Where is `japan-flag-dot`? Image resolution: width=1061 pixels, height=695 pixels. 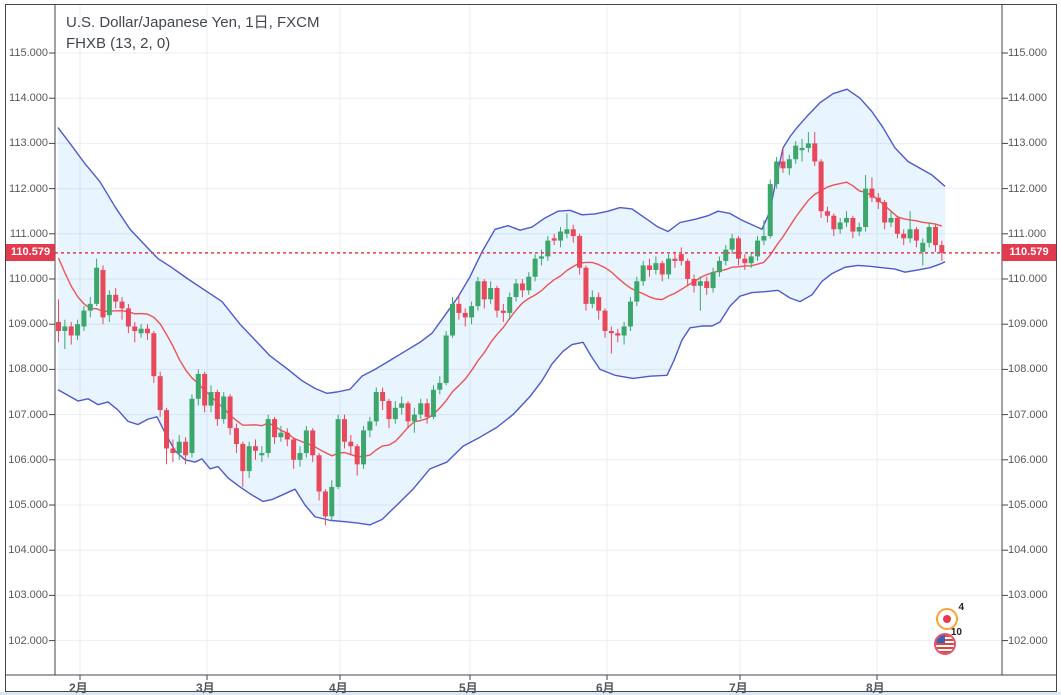 japan-flag-dot is located at coordinates (947, 619).